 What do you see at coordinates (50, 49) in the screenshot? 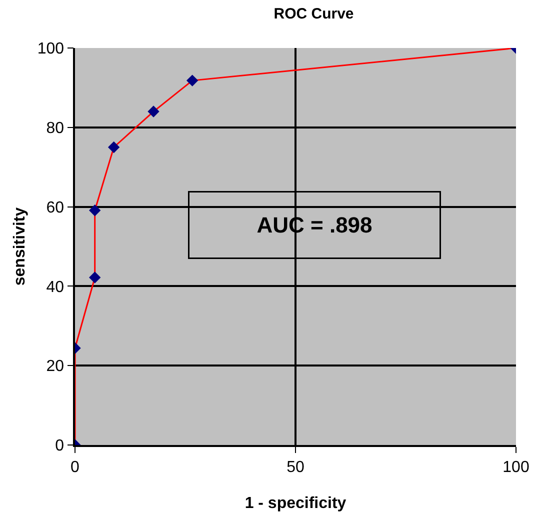
I see `y-tick-label: 100` at bounding box center [50, 49].